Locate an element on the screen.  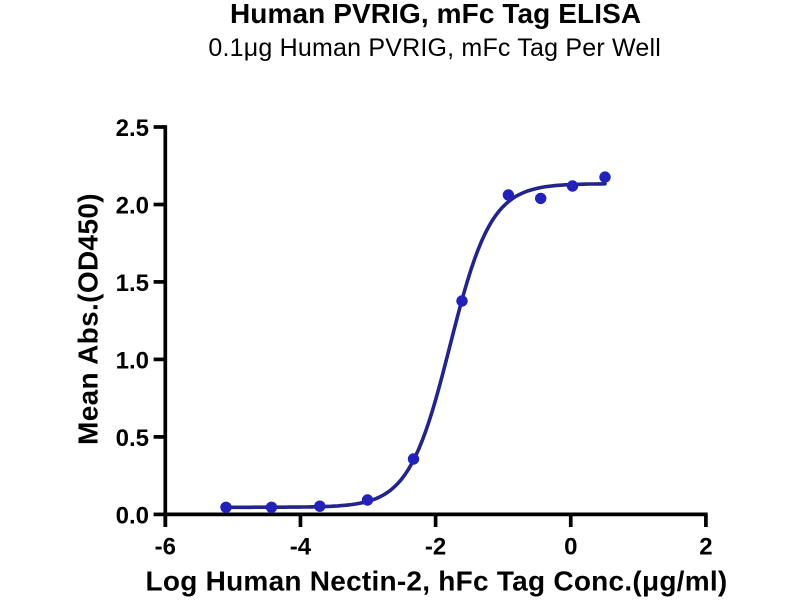
svg-text:0.1μg Human PVRIG, mFc Tag Per: 0.1μg Human PVRIG, mFc Tag Per Well is located at coordinates (434, 48).